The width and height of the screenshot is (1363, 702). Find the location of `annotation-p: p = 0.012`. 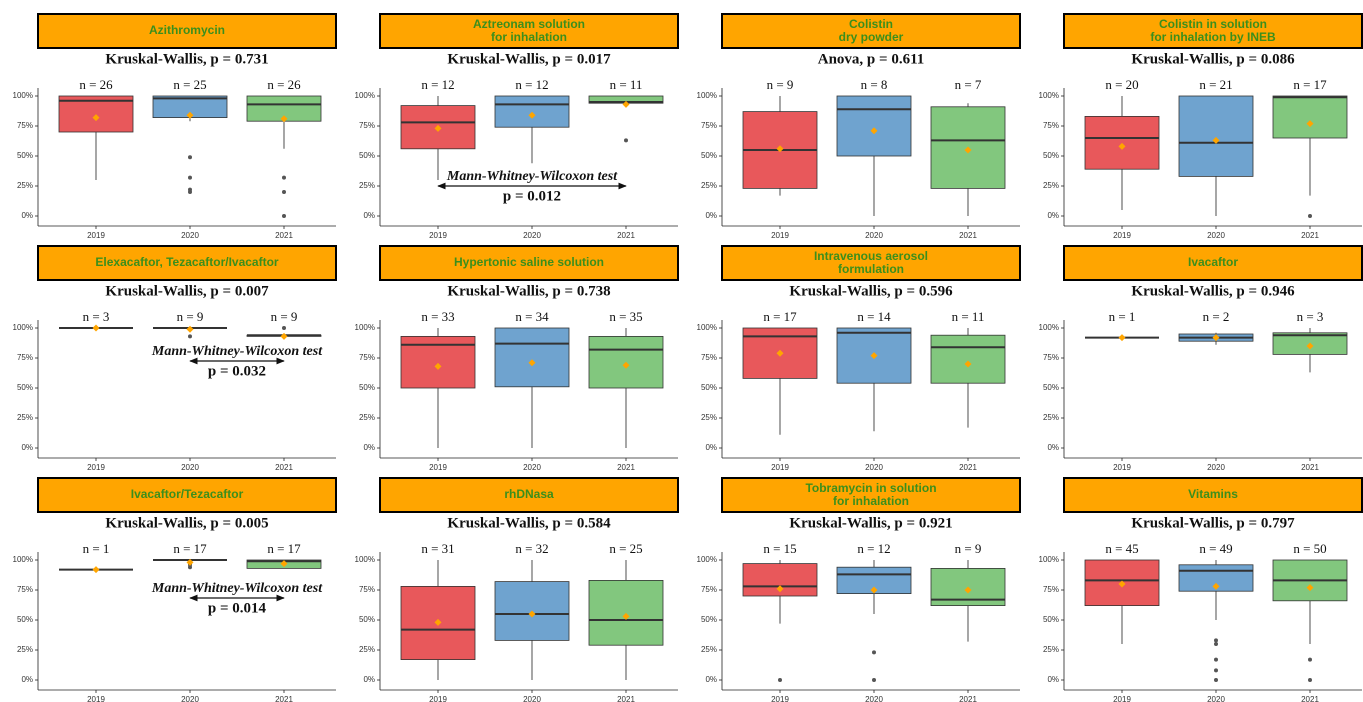

annotation-p: p = 0.012 is located at coordinates (532, 196).